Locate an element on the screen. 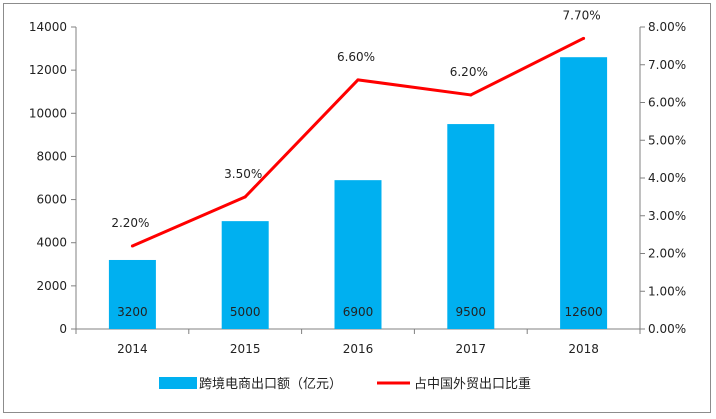 The image size is (716, 419). line-value-label: 7.70% is located at coordinates (582, 15).